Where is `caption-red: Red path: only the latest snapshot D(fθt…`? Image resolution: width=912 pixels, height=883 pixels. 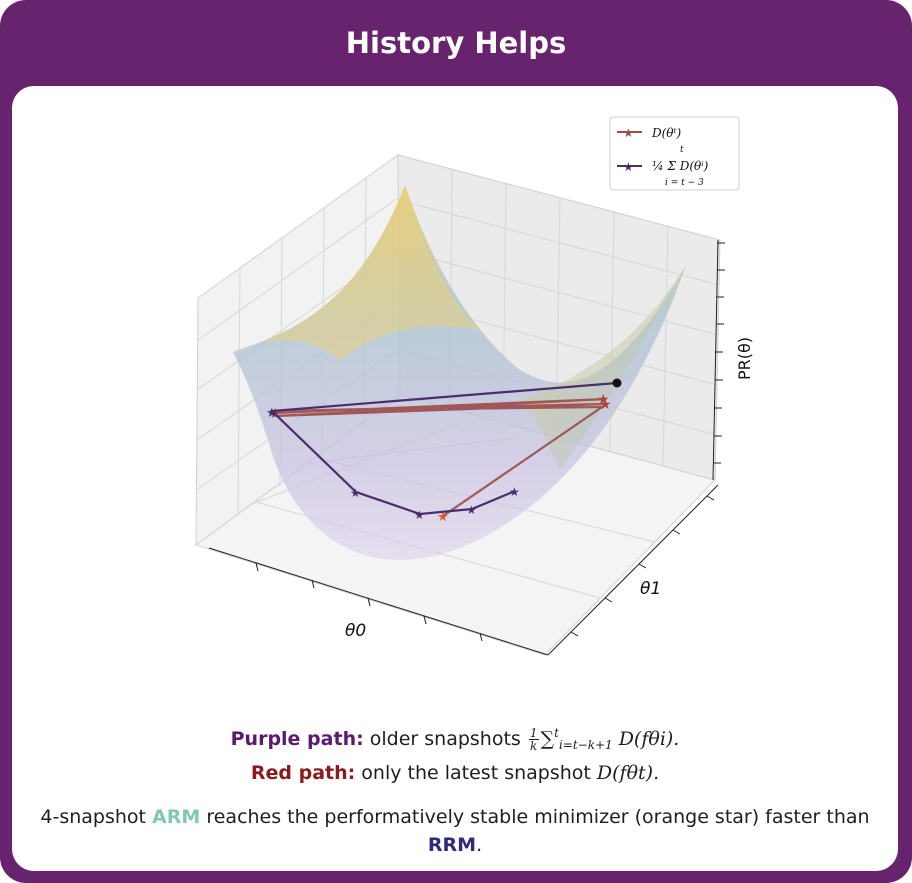 caption-red: Red path: only the latest snapshot D(fθt… is located at coordinates (455, 773).